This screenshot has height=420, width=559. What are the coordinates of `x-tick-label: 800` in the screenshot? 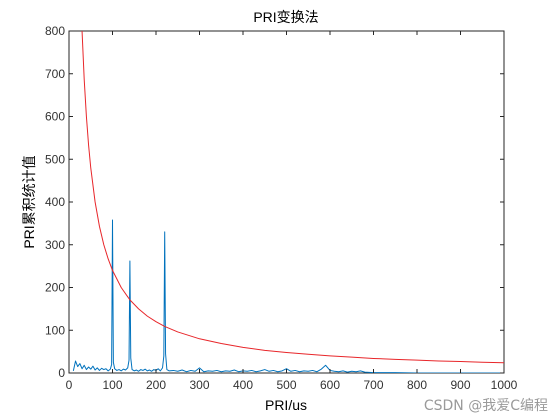 It's located at (417, 385).